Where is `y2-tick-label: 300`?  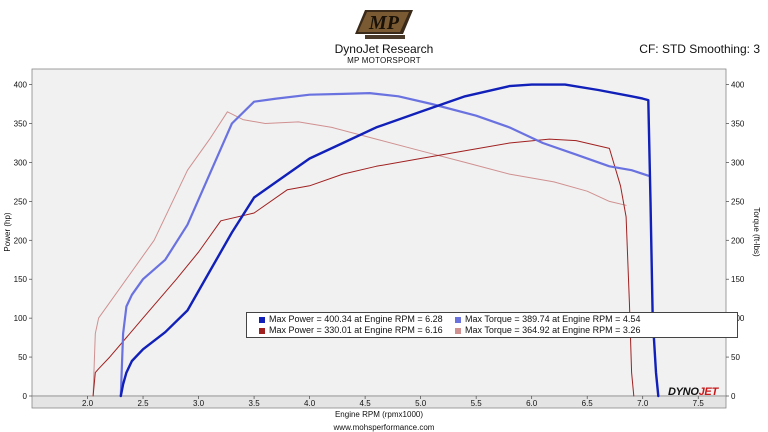 y2-tick-label: 300 is located at coordinates (738, 162).